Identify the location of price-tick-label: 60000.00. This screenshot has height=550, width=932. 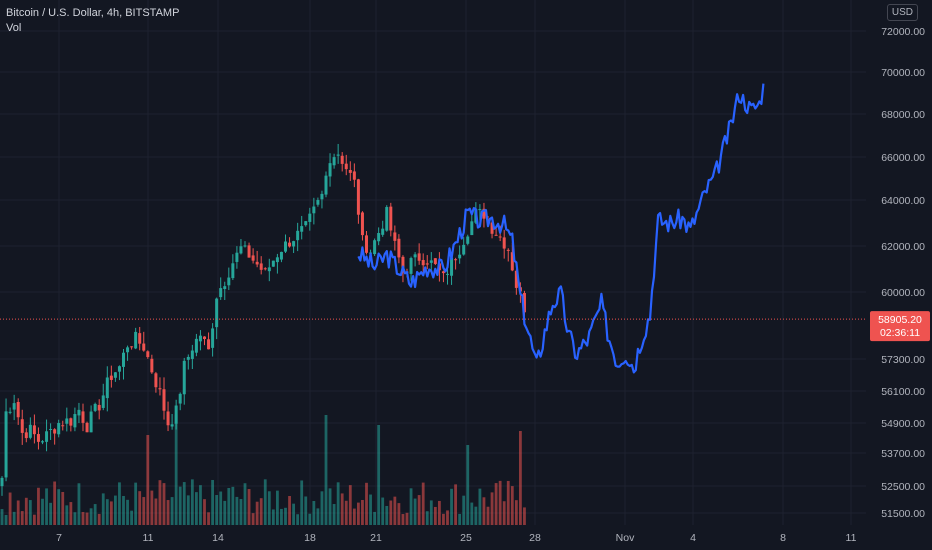
(903, 293).